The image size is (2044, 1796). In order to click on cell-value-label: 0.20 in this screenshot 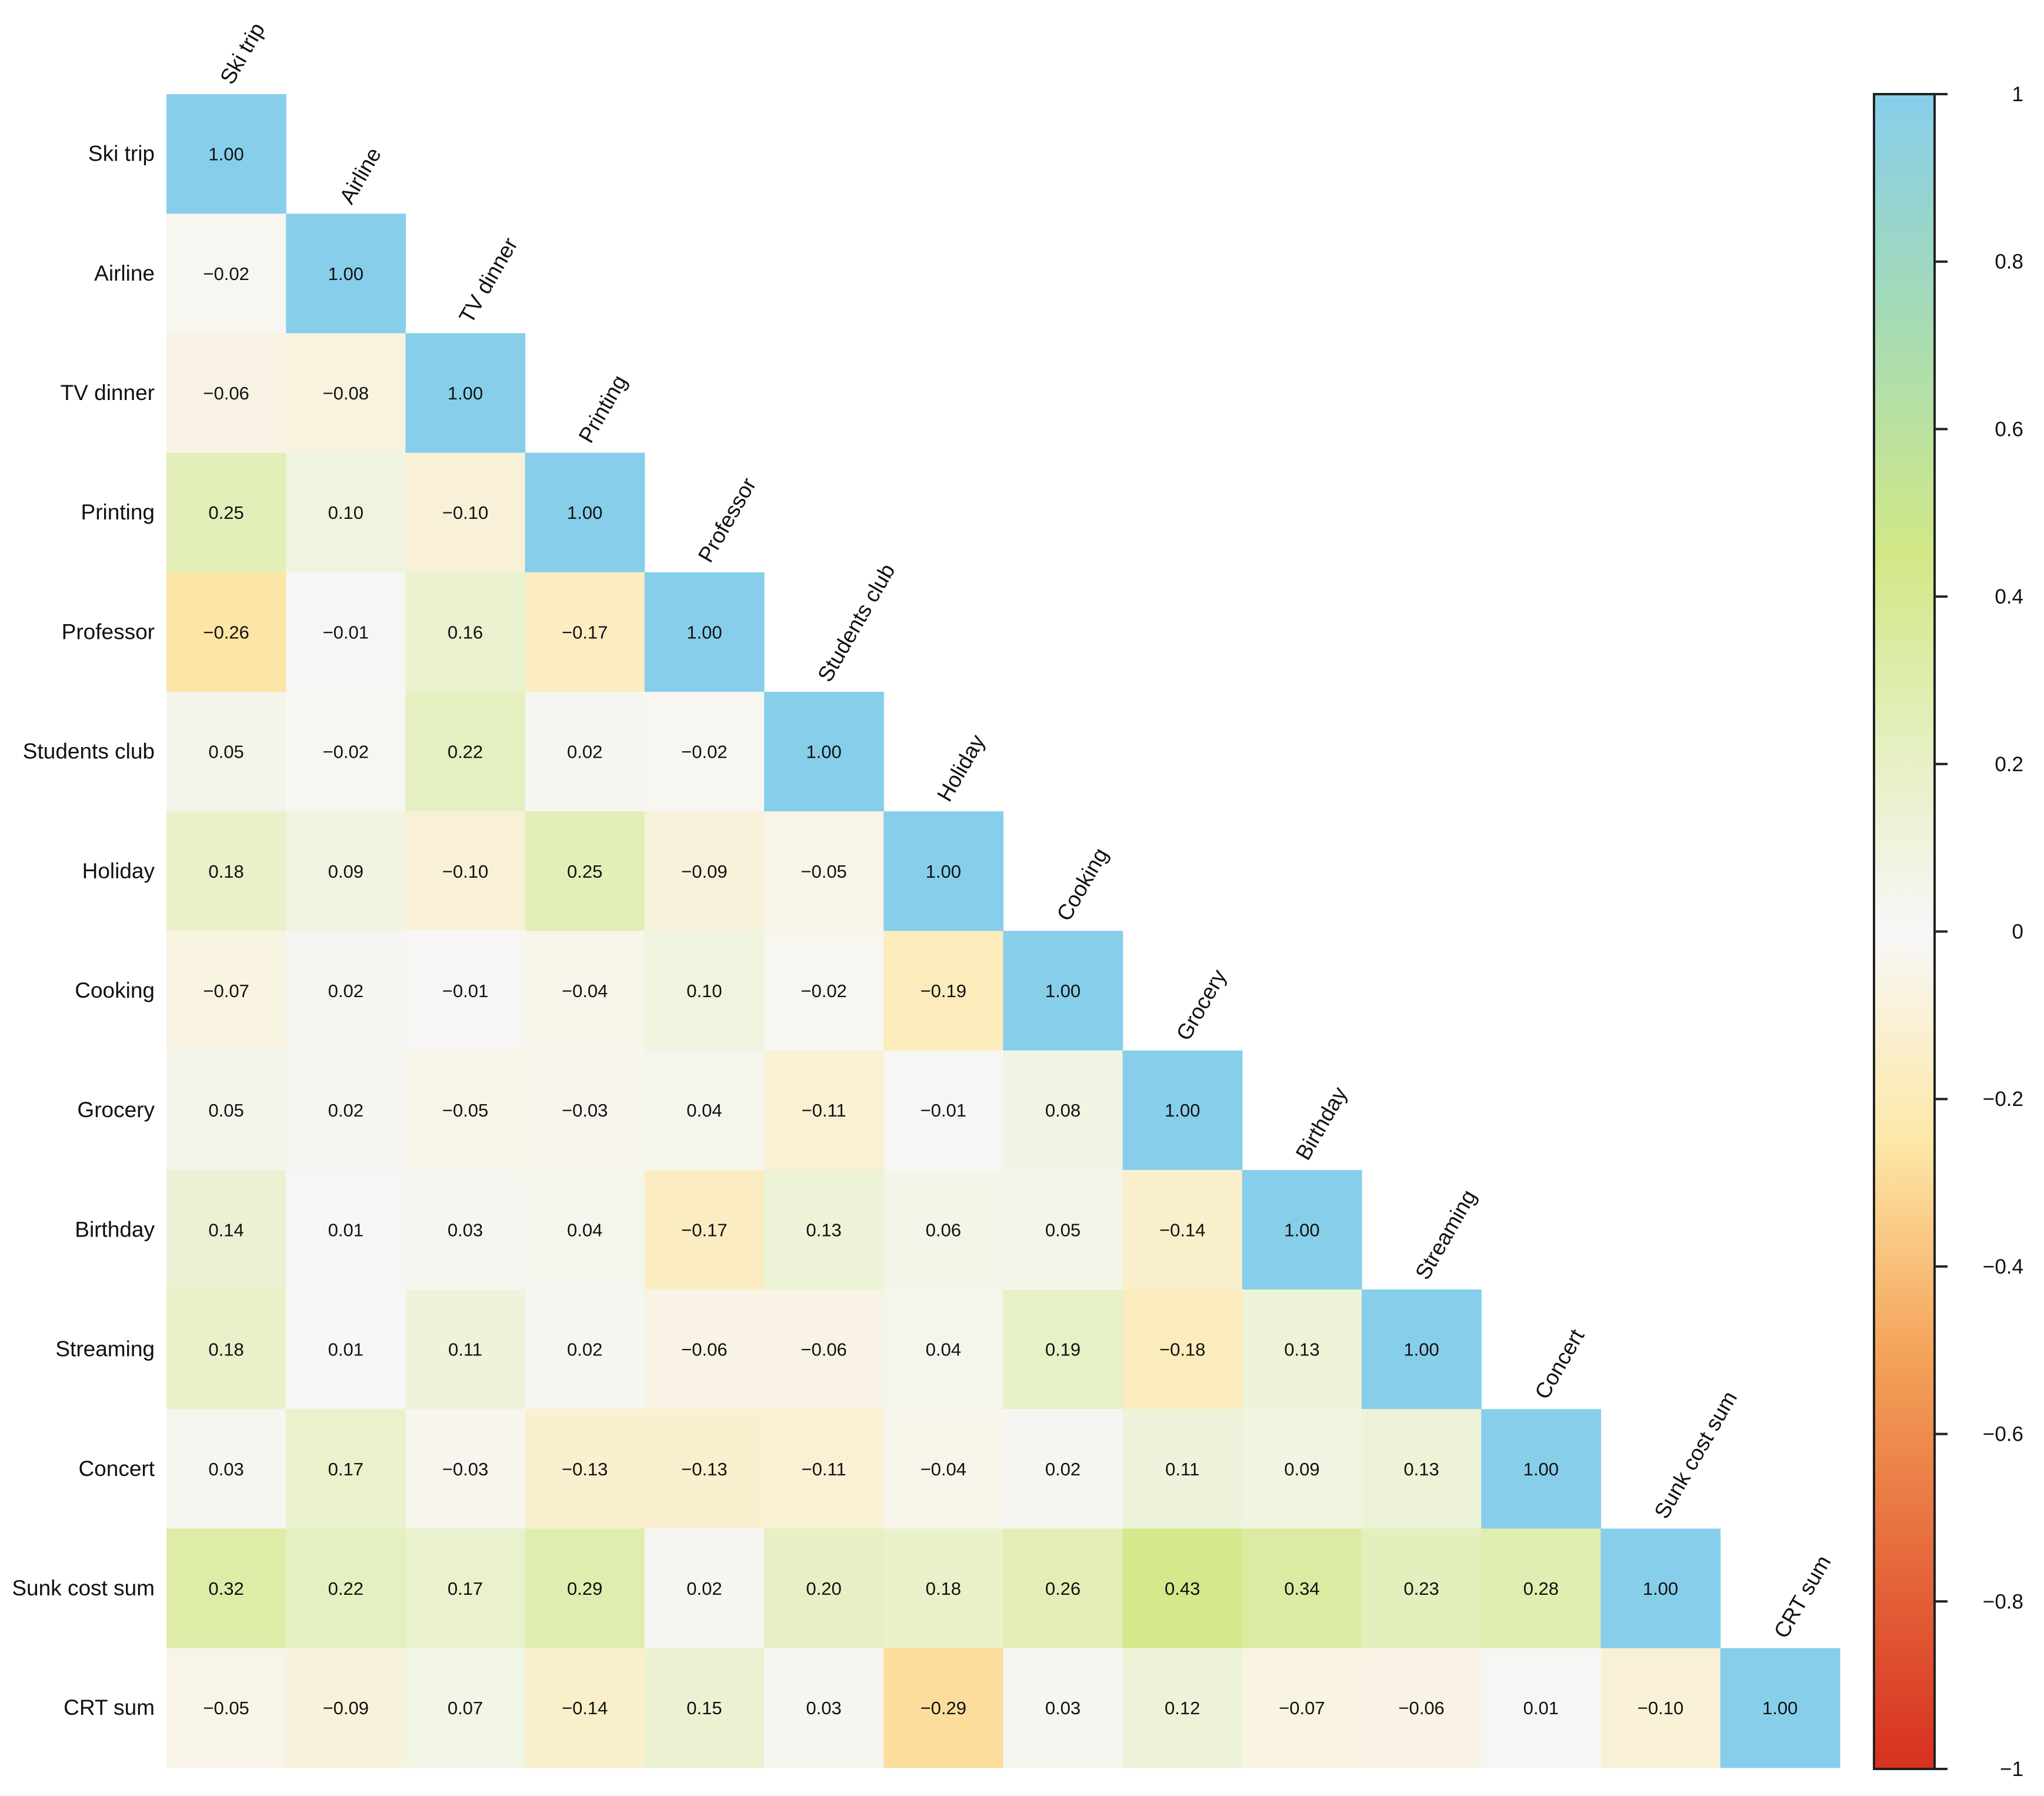, I will do `click(823, 1588)`.